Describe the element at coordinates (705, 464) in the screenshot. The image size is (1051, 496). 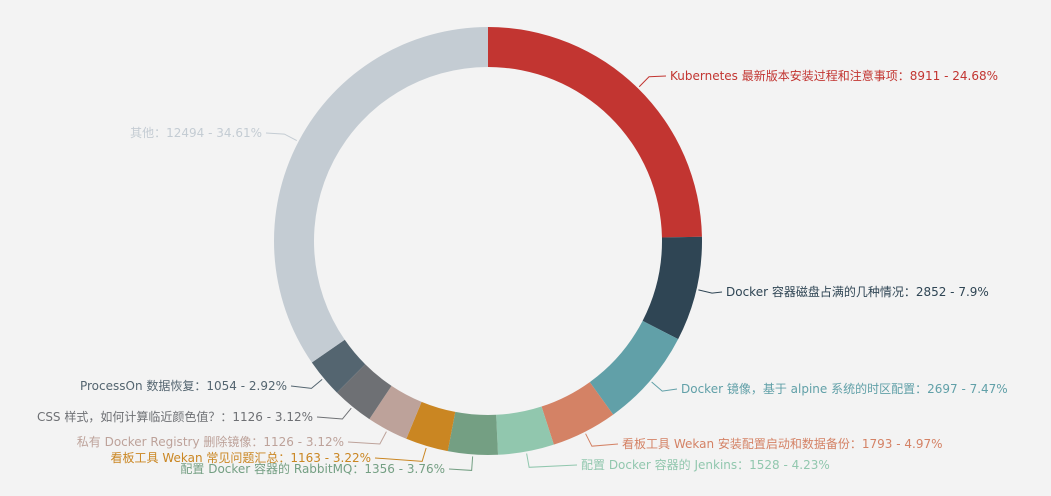
I see `slice-label-4: 配置 Docker 容器的 Jenkins：1528 - 4.23%` at that location.